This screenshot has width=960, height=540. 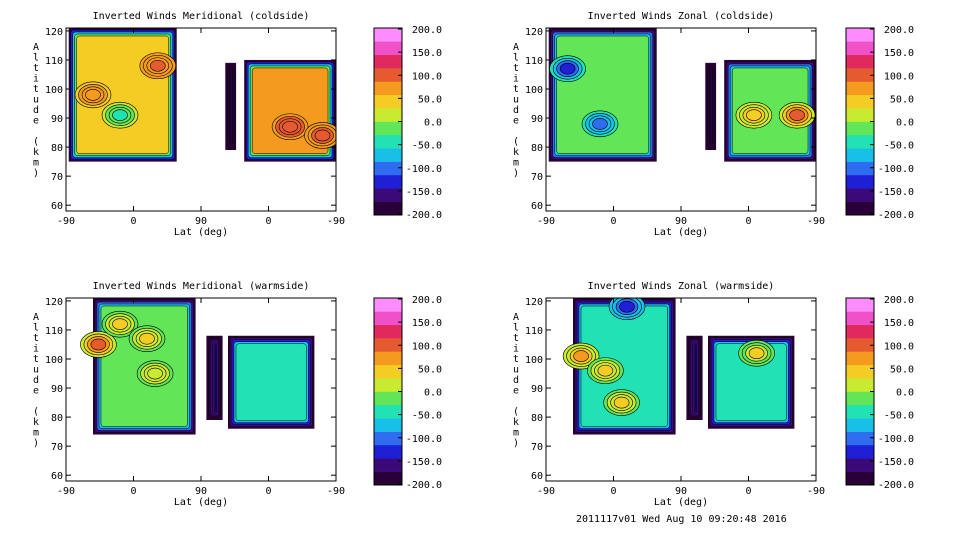 What do you see at coordinates (896, 485) in the screenshot?
I see `colorbar-label: -200.0` at bounding box center [896, 485].